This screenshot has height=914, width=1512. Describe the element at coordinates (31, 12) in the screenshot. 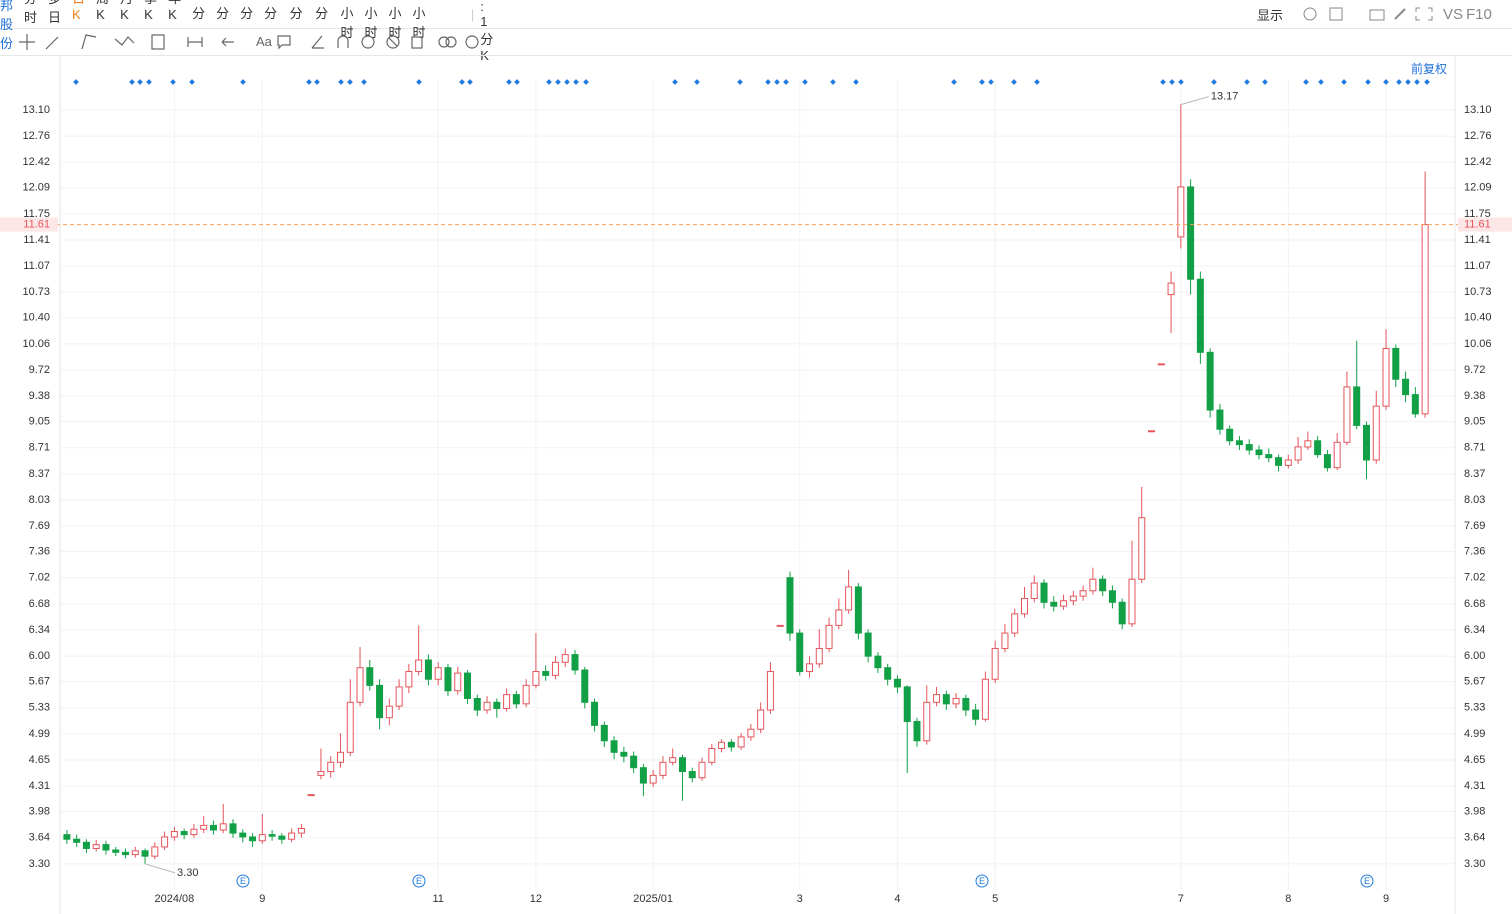

I see `period-tab: 分时` at that location.